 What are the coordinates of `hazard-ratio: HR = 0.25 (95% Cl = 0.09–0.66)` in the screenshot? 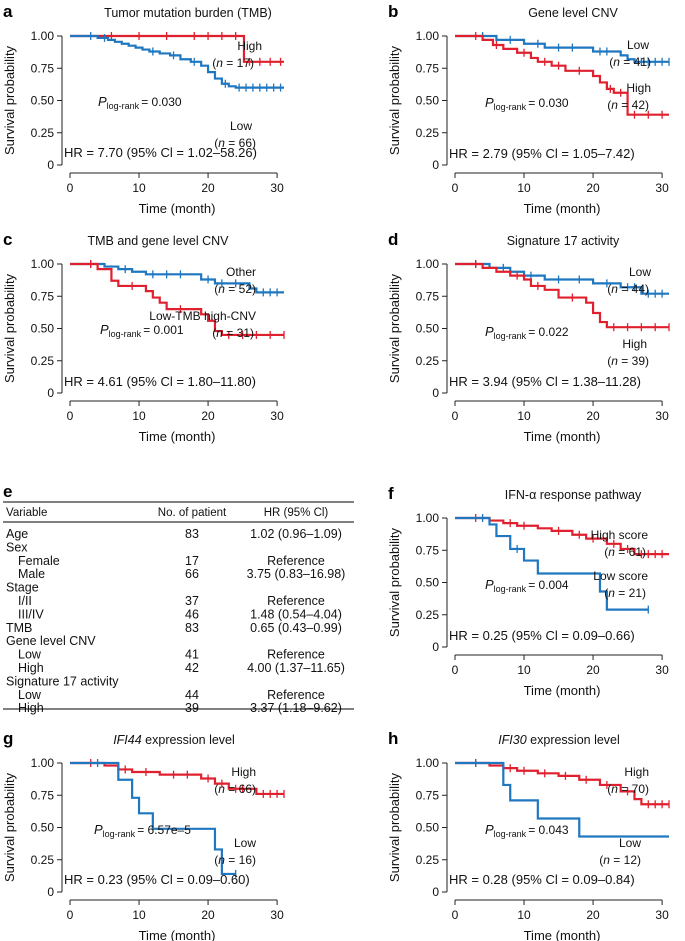 It's located at (542, 635).